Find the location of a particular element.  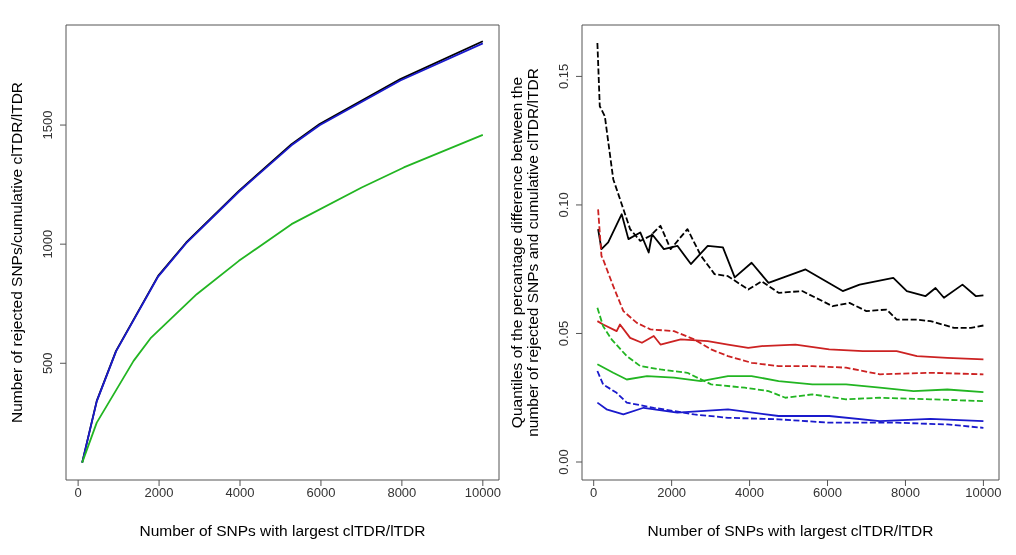

y-tick-label: 1500 is located at coordinates (47, 125).